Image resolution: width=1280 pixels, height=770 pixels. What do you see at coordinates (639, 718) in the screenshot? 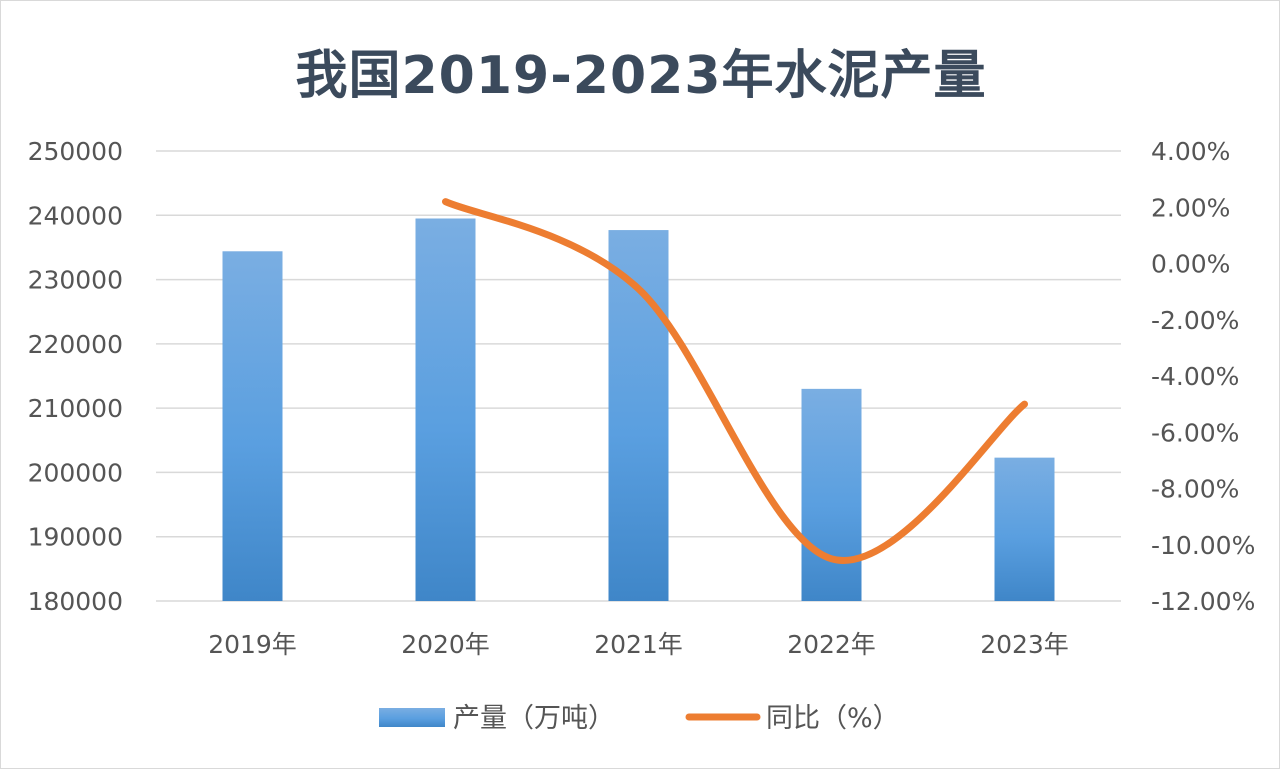
I see `legend: 产量（万吨） 同比（%）` at bounding box center [639, 718].